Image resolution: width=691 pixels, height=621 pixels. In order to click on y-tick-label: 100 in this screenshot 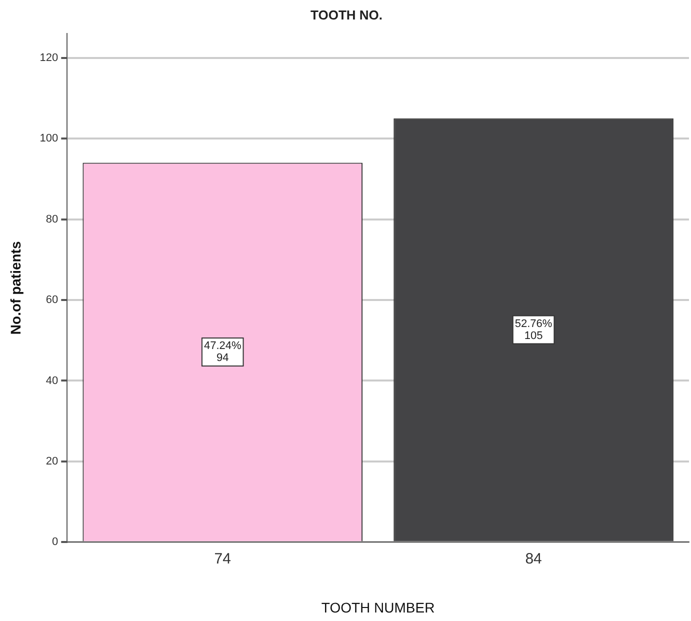, I will do `click(49, 138)`.